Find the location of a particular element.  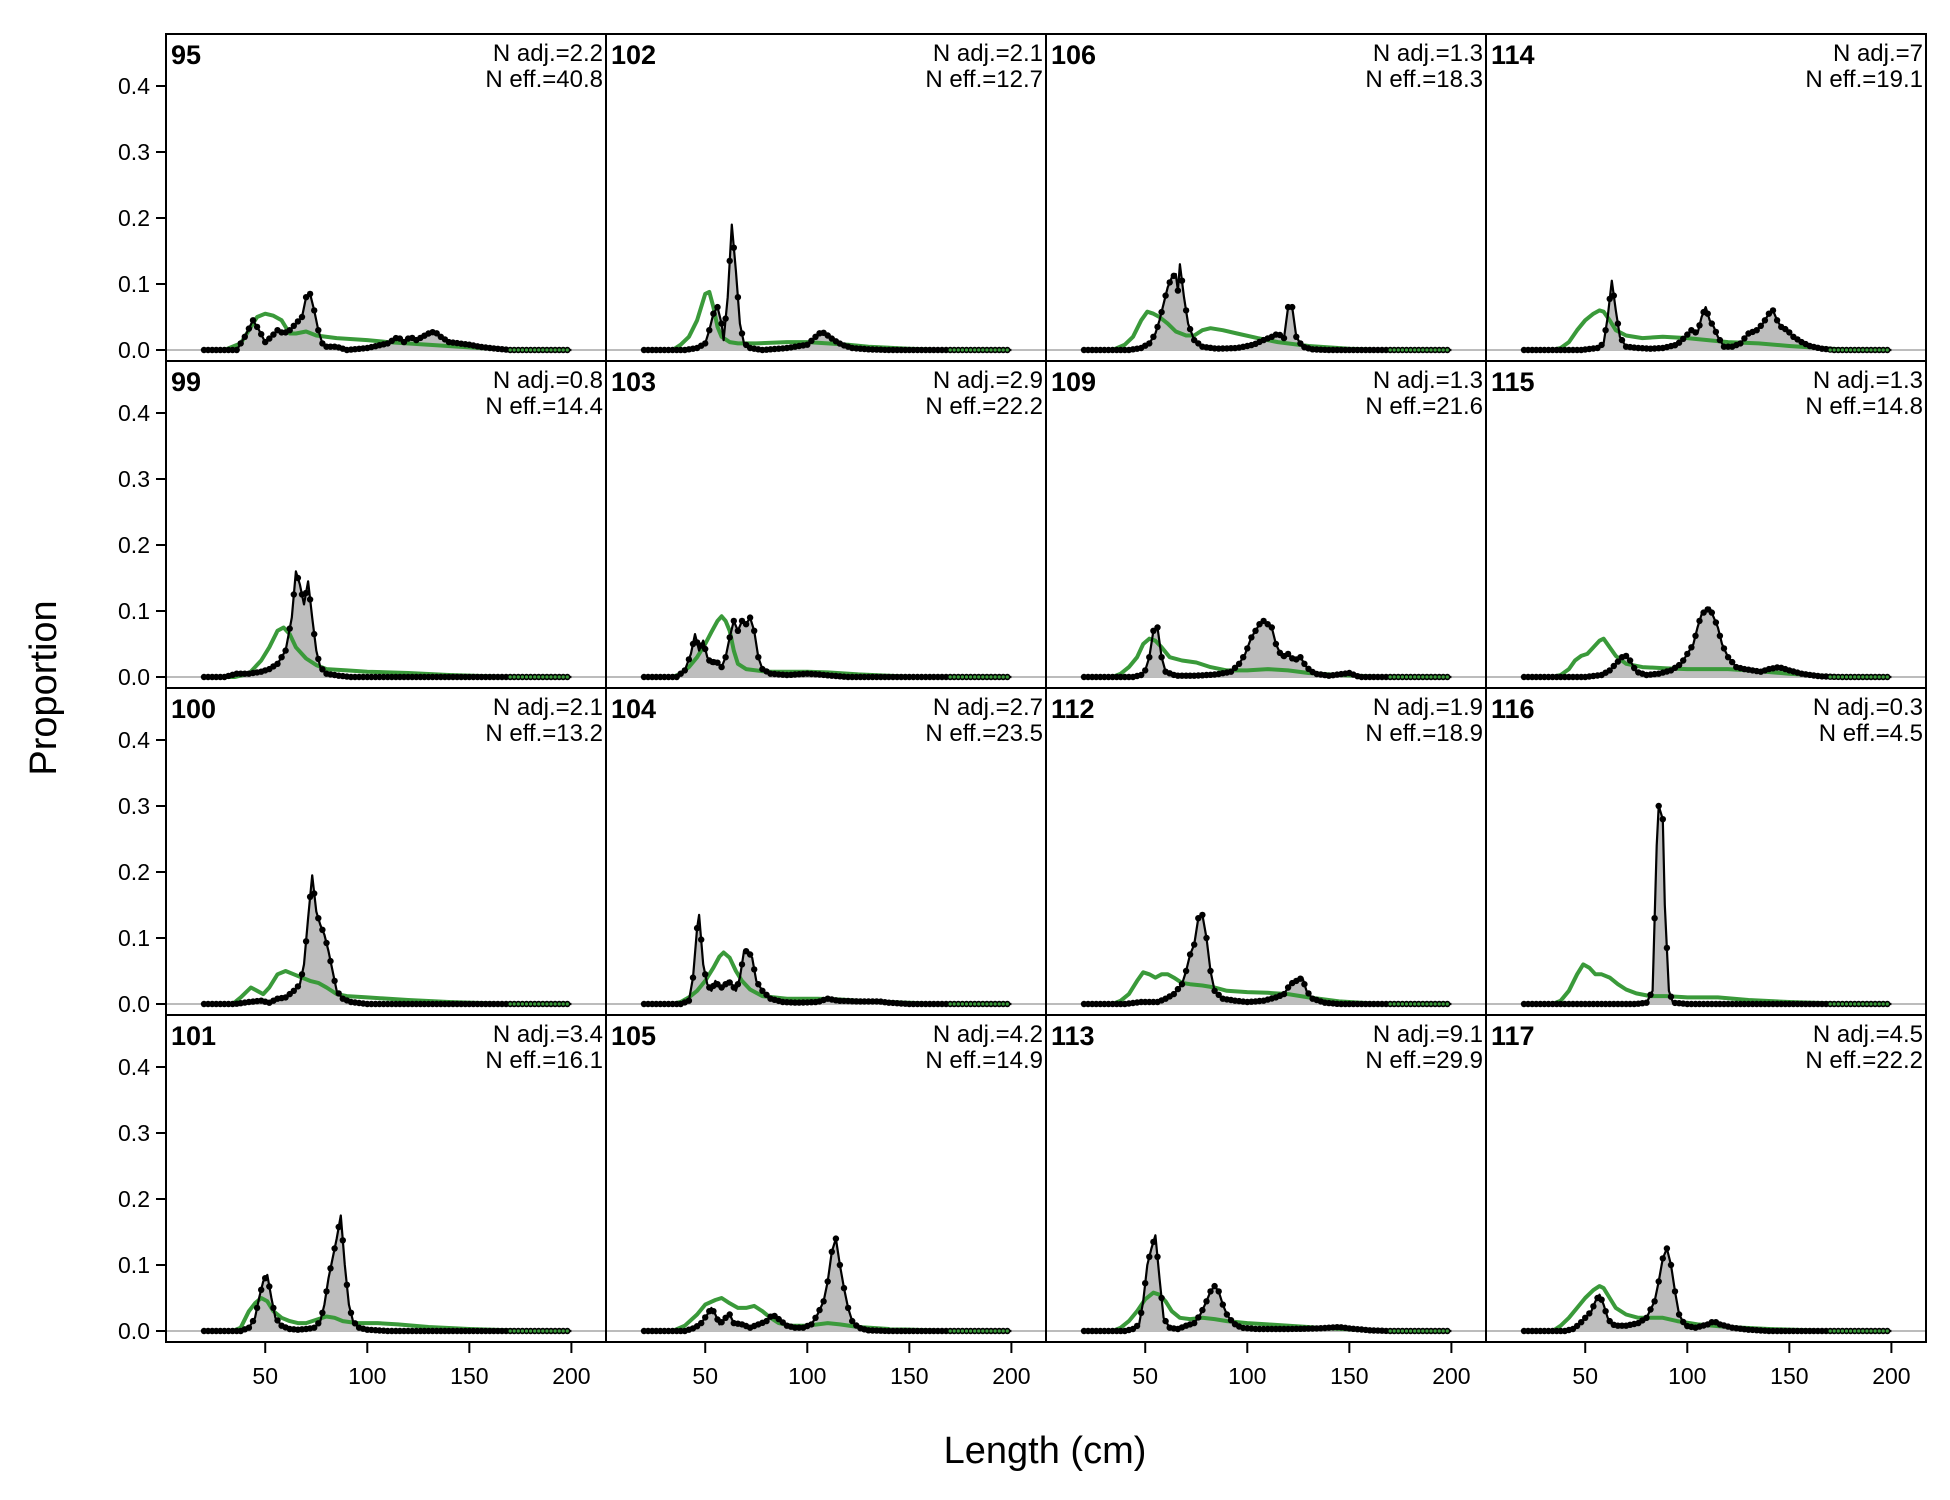

n-eff-label: N eff.=23.5 is located at coordinates (984, 733).